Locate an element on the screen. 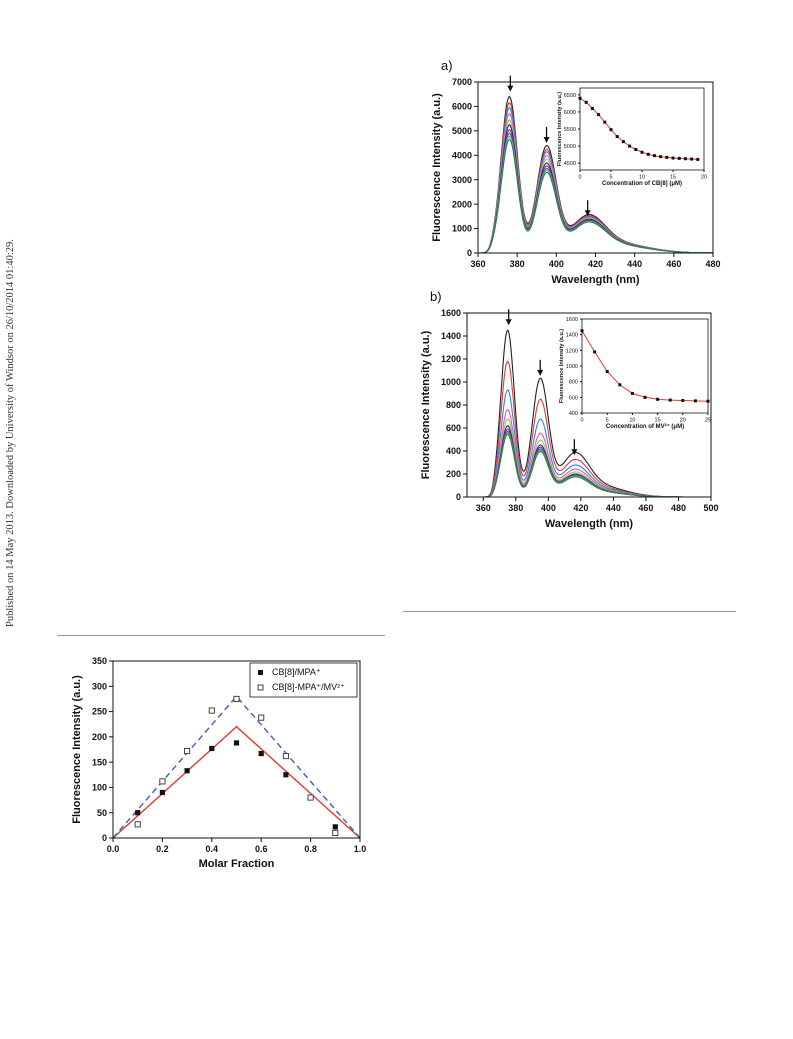 The image size is (793, 1039). x-tick-label: 10 is located at coordinates (632, 421).